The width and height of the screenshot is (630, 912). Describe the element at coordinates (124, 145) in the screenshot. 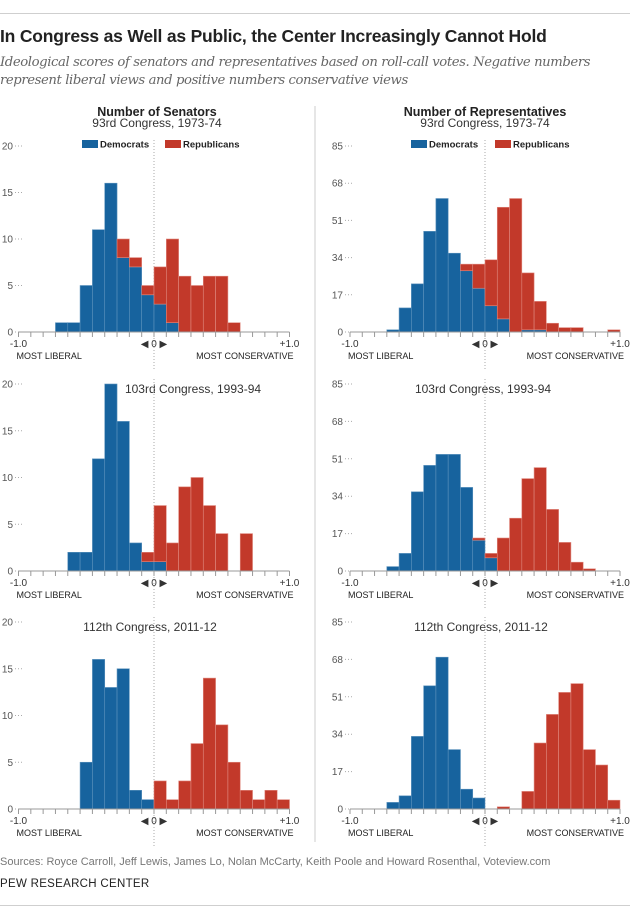

I see `legend-label-democrats: Democrats` at that location.